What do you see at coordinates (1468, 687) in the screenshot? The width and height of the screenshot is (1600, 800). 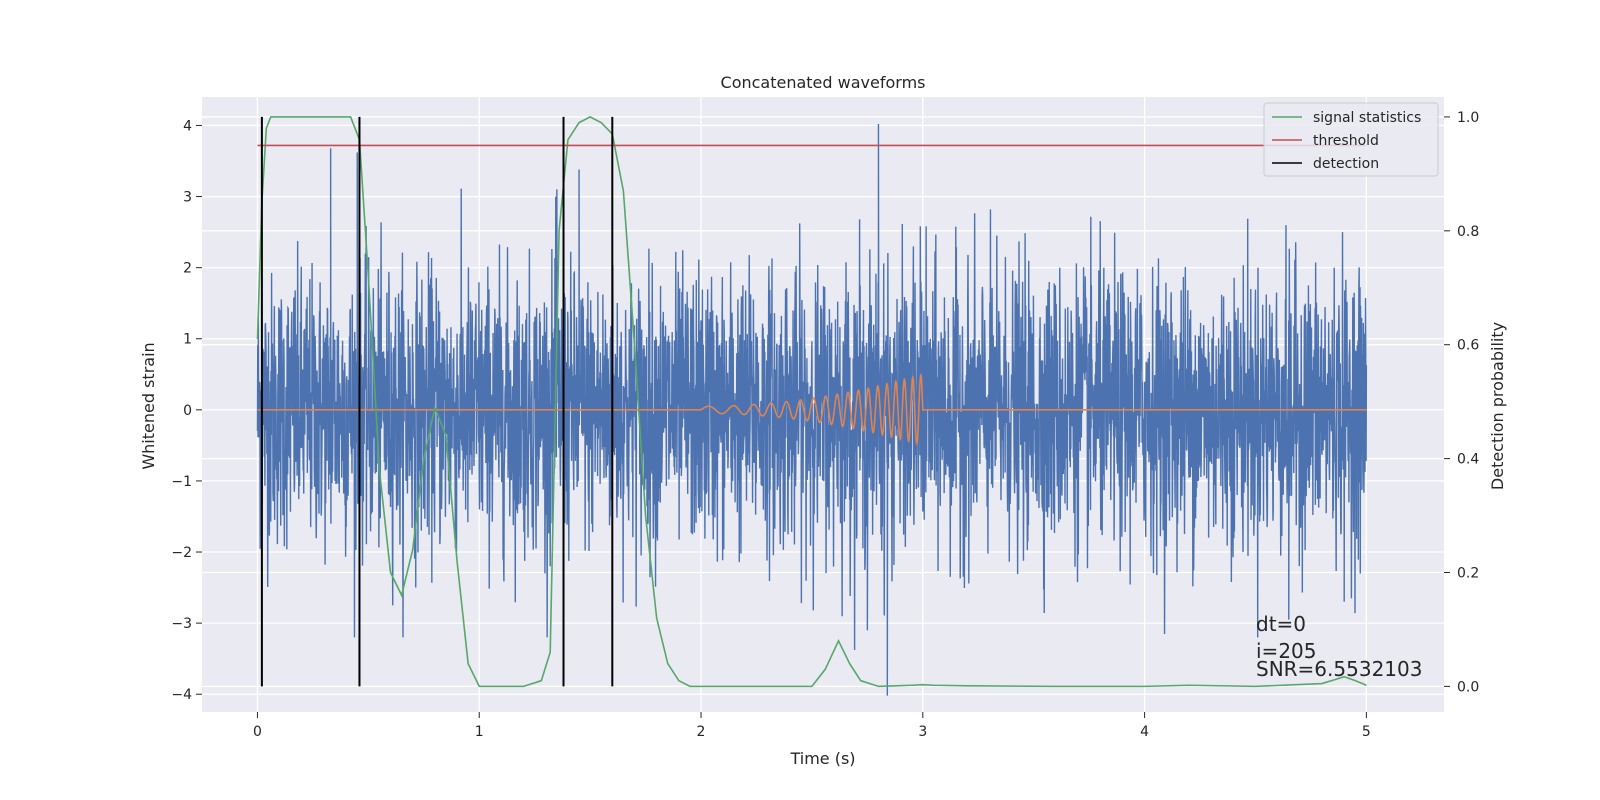 I see `y2-tick-label: 0.0` at bounding box center [1468, 687].